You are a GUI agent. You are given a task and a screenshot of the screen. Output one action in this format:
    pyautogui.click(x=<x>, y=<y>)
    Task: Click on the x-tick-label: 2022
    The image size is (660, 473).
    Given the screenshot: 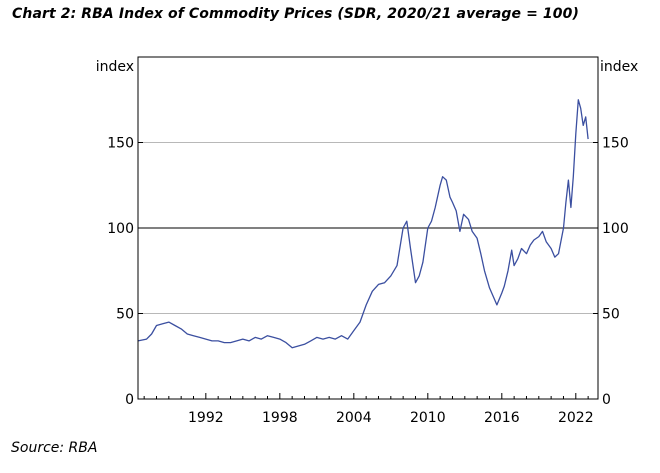 What is the action you would take?
    pyautogui.click(x=576, y=418)
    